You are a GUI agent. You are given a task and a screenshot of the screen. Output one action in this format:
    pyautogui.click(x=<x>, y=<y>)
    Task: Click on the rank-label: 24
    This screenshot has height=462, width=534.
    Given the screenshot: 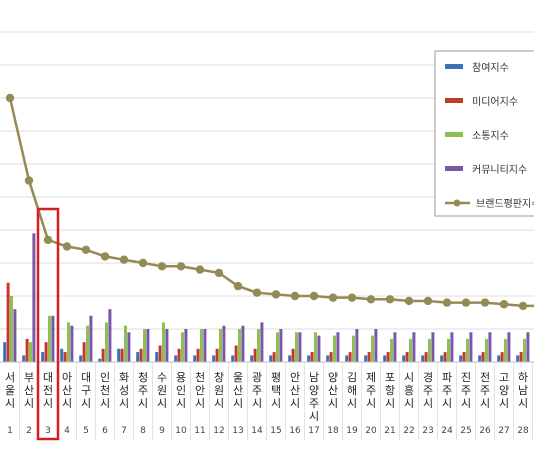 What is the action you would take?
    pyautogui.click(x=447, y=431)
    